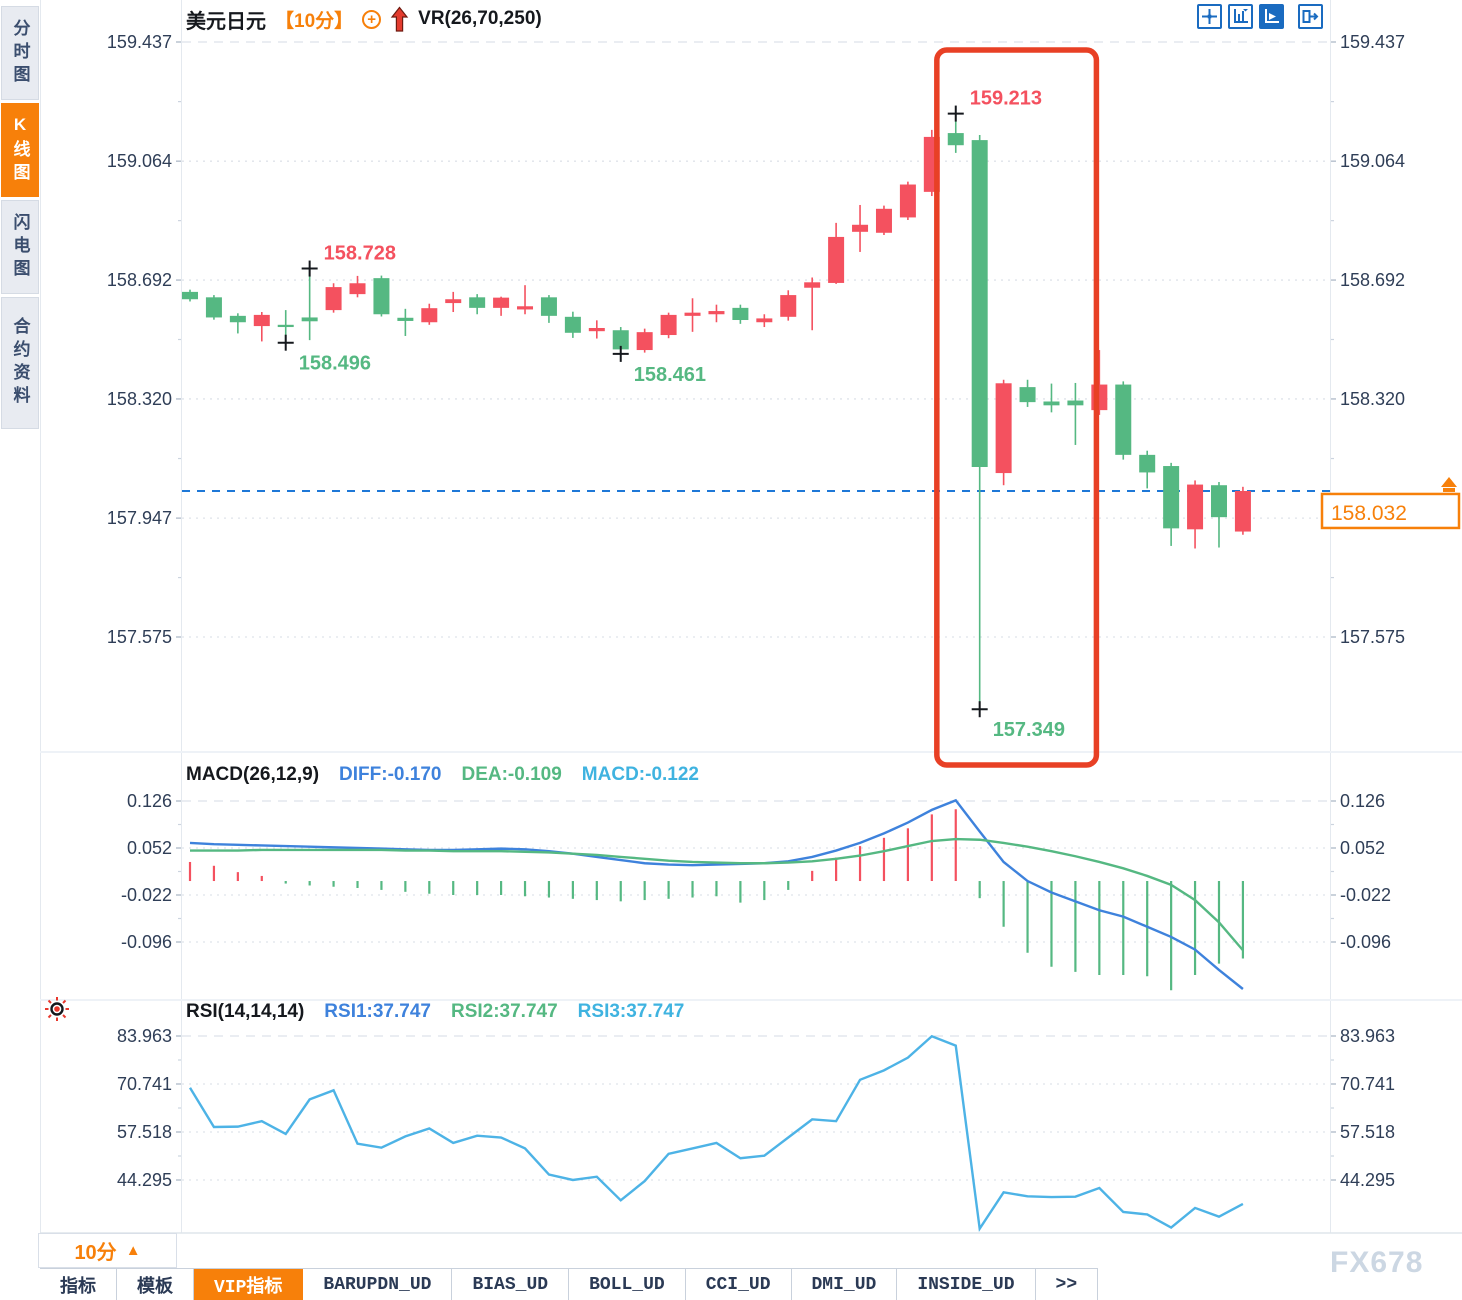  I want to click on rsi1-value: RSI1:37.747, so click(377, 1011).